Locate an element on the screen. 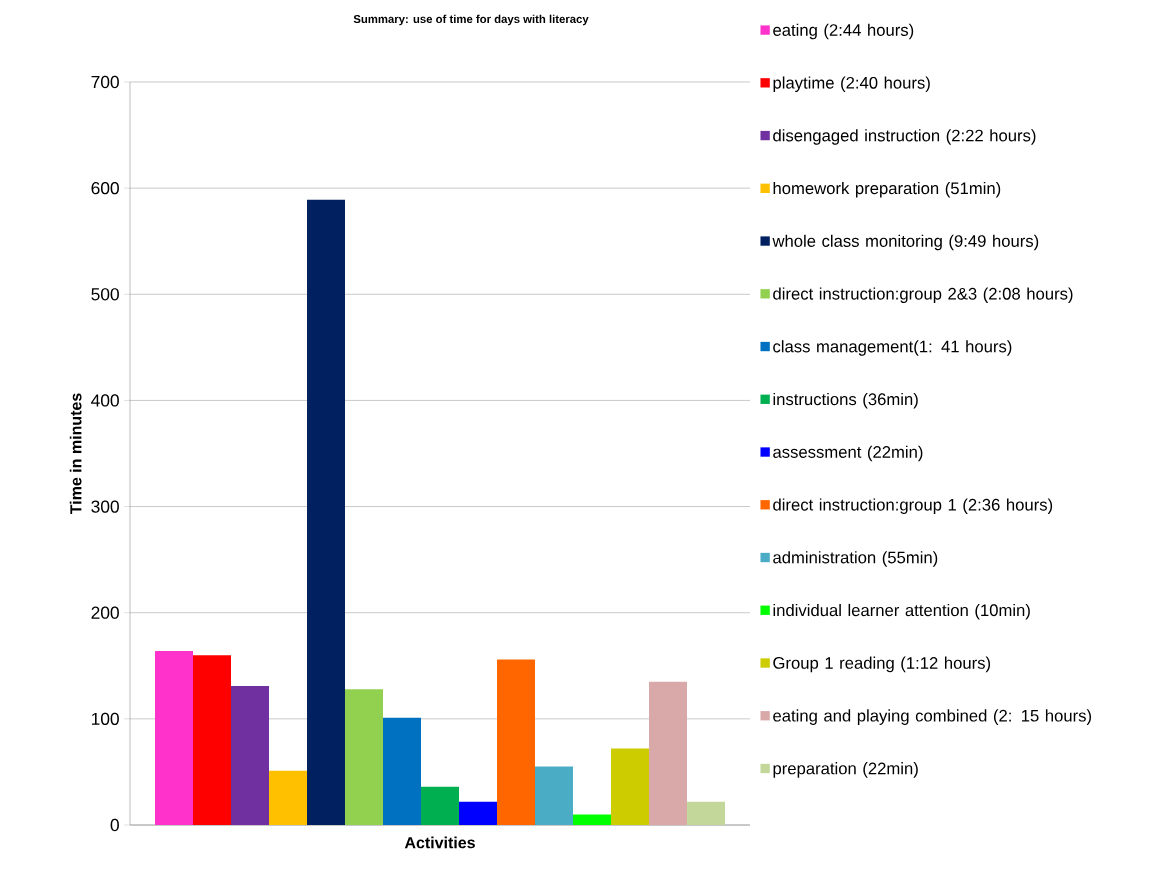 This screenshot has width=1173, height=881. y-tick-label: 100 is located at coordinates (105, 718).